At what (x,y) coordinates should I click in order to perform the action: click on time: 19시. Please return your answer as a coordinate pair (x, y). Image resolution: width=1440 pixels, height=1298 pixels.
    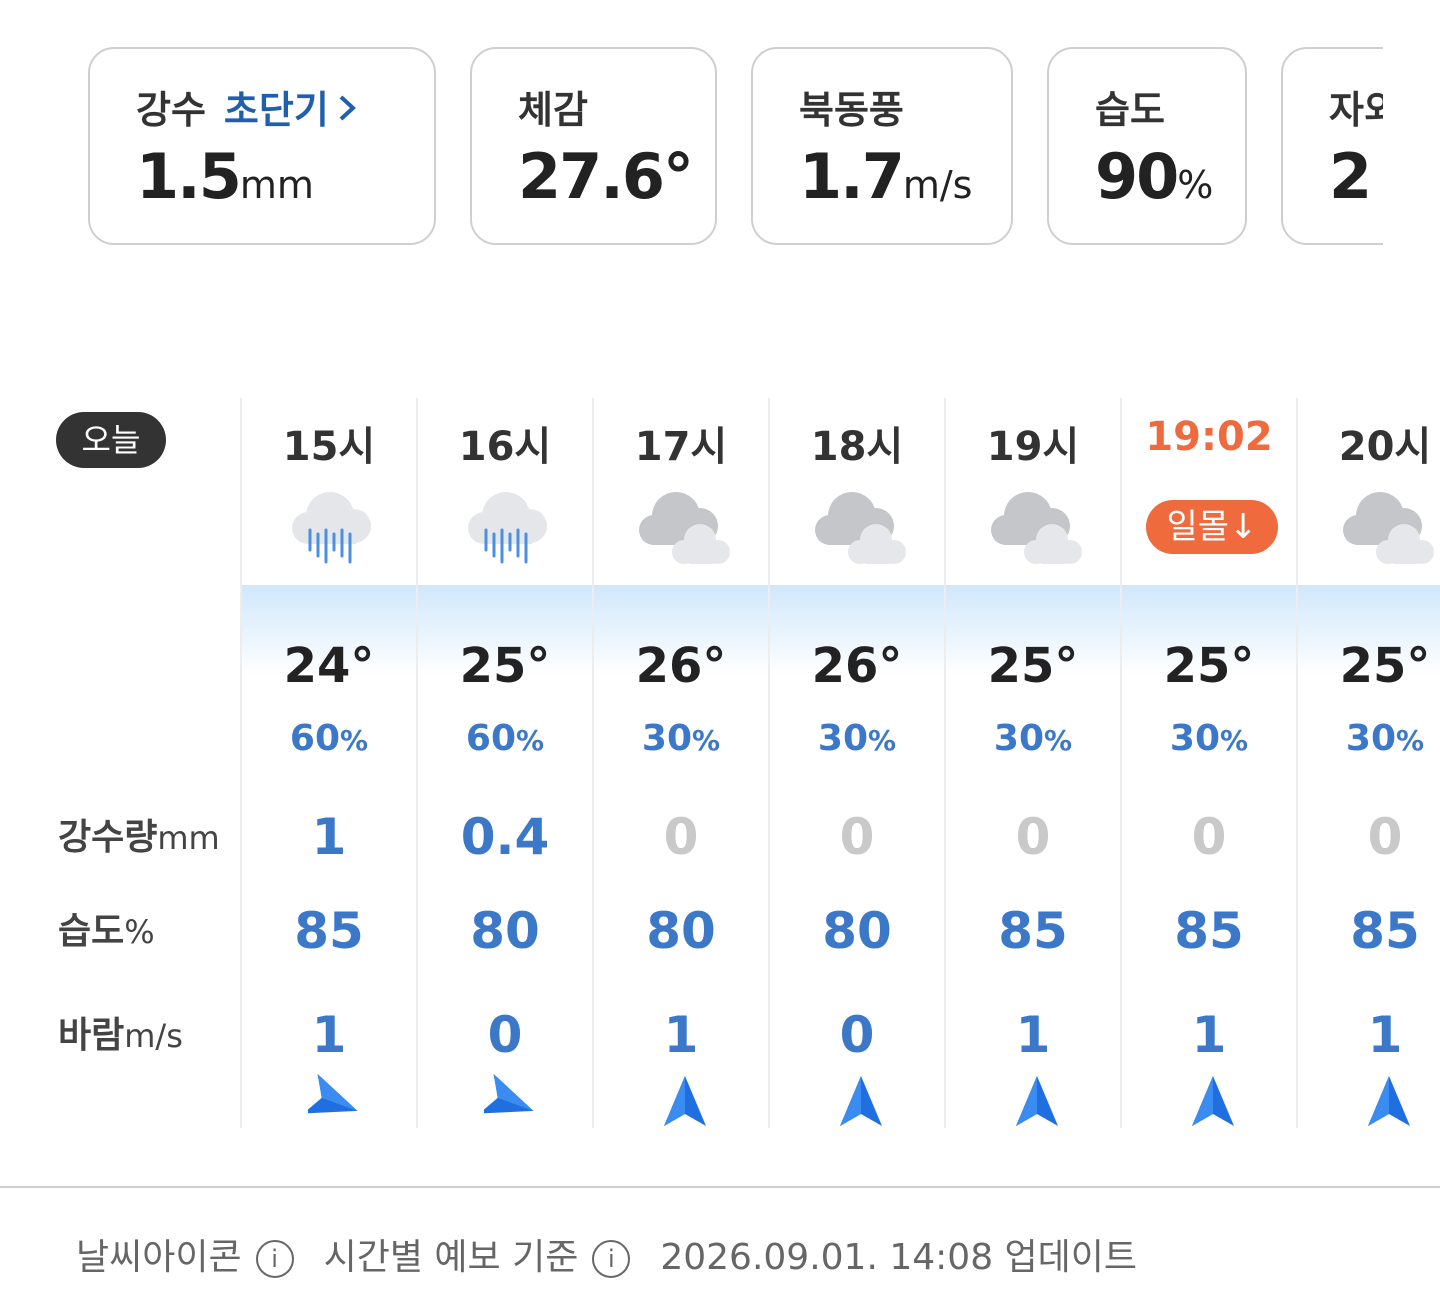
    Looking at the image, I should click on (1033, 447).